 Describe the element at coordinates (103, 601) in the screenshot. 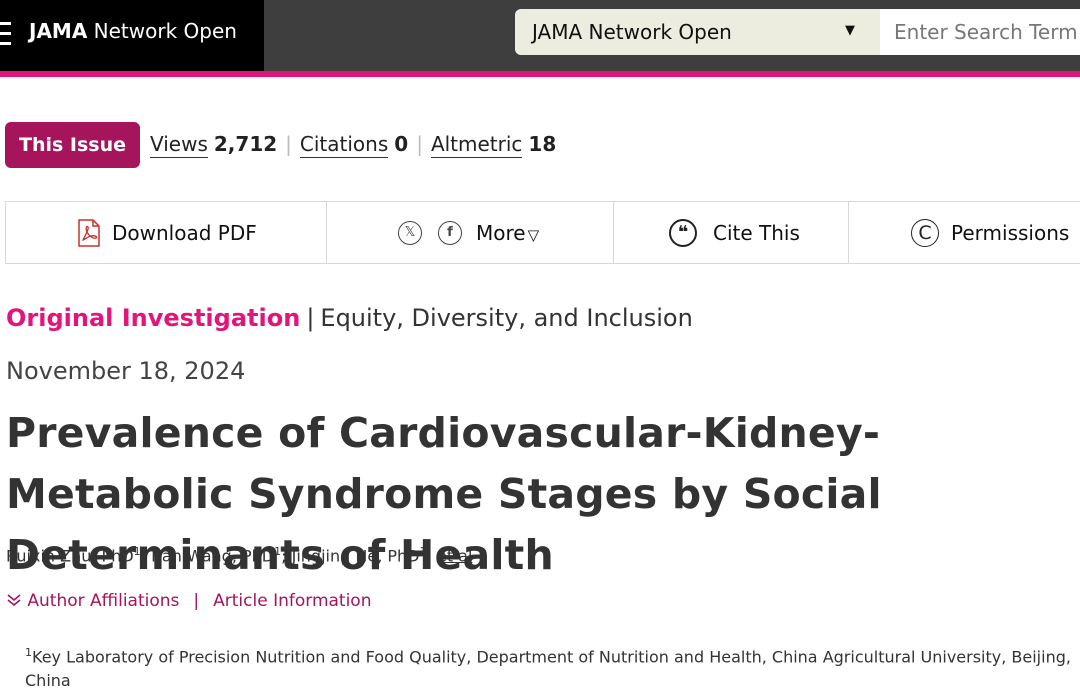

I see `author-affiliations-label: Author Affiliations` at that location.